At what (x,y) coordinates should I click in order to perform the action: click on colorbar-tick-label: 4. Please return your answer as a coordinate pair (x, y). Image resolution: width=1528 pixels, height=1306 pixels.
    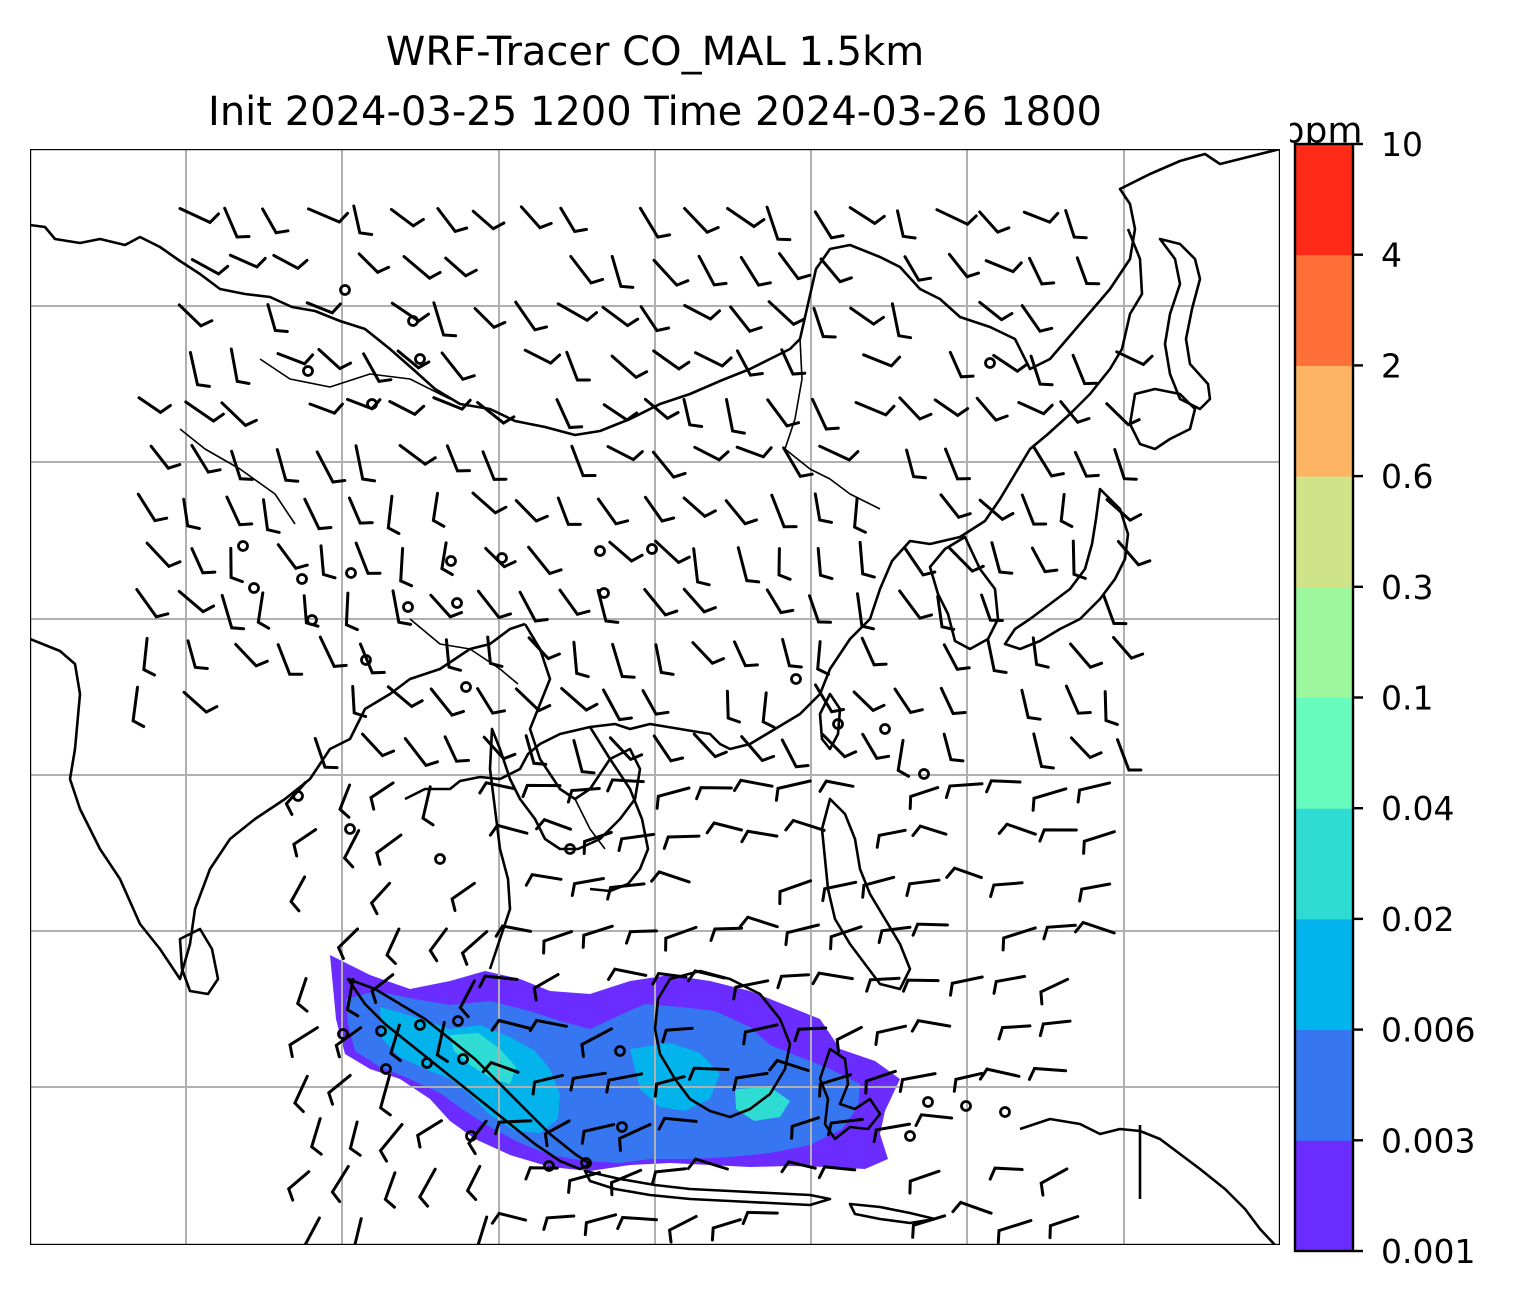
    Looking at the image, I should click on (1391, 255).